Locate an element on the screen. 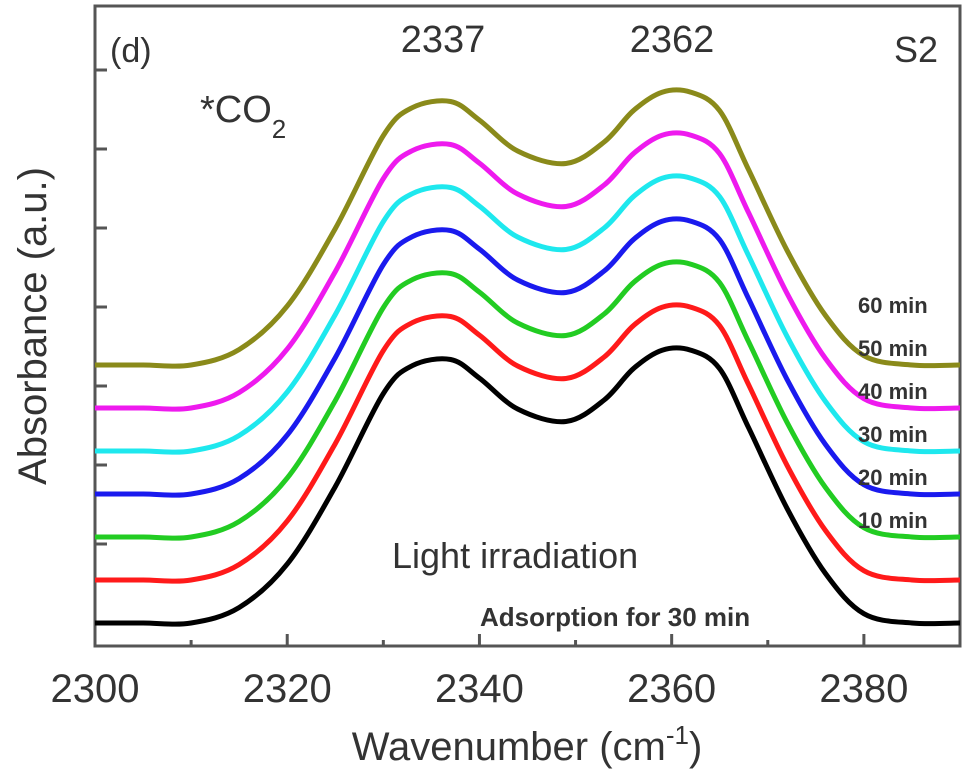  peak-label-2337: 2337 is located at coordinates (443, 40).